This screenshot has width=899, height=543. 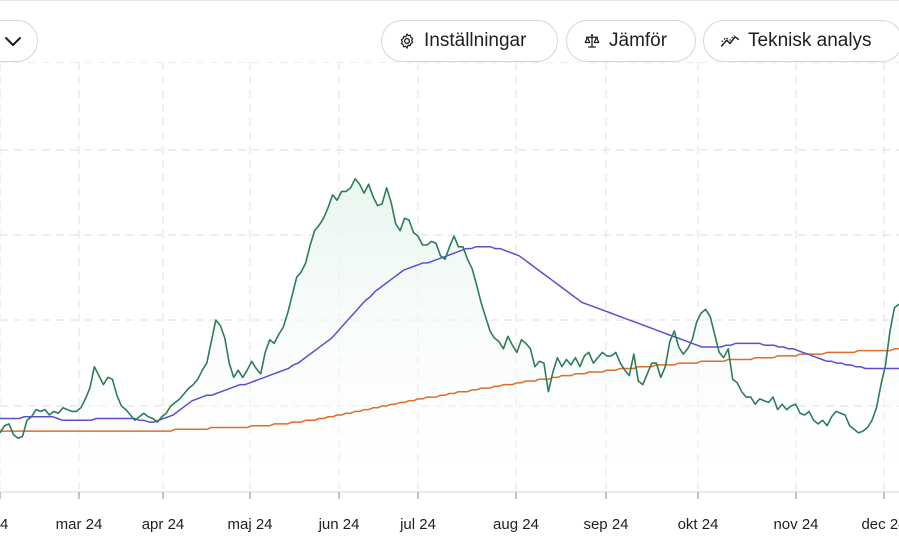 I want to click on chevron-down-icon, so click(x=13, y=41).